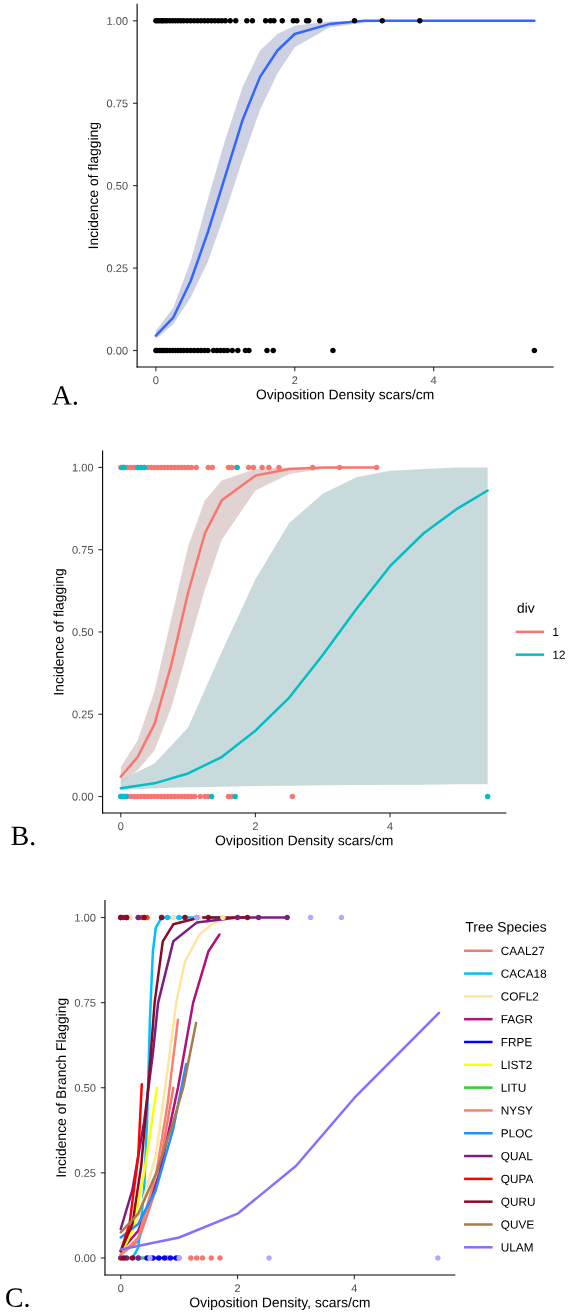  Describe the element at coordinates (23, 836) in the screenshot. I see `text: B.` at that location.